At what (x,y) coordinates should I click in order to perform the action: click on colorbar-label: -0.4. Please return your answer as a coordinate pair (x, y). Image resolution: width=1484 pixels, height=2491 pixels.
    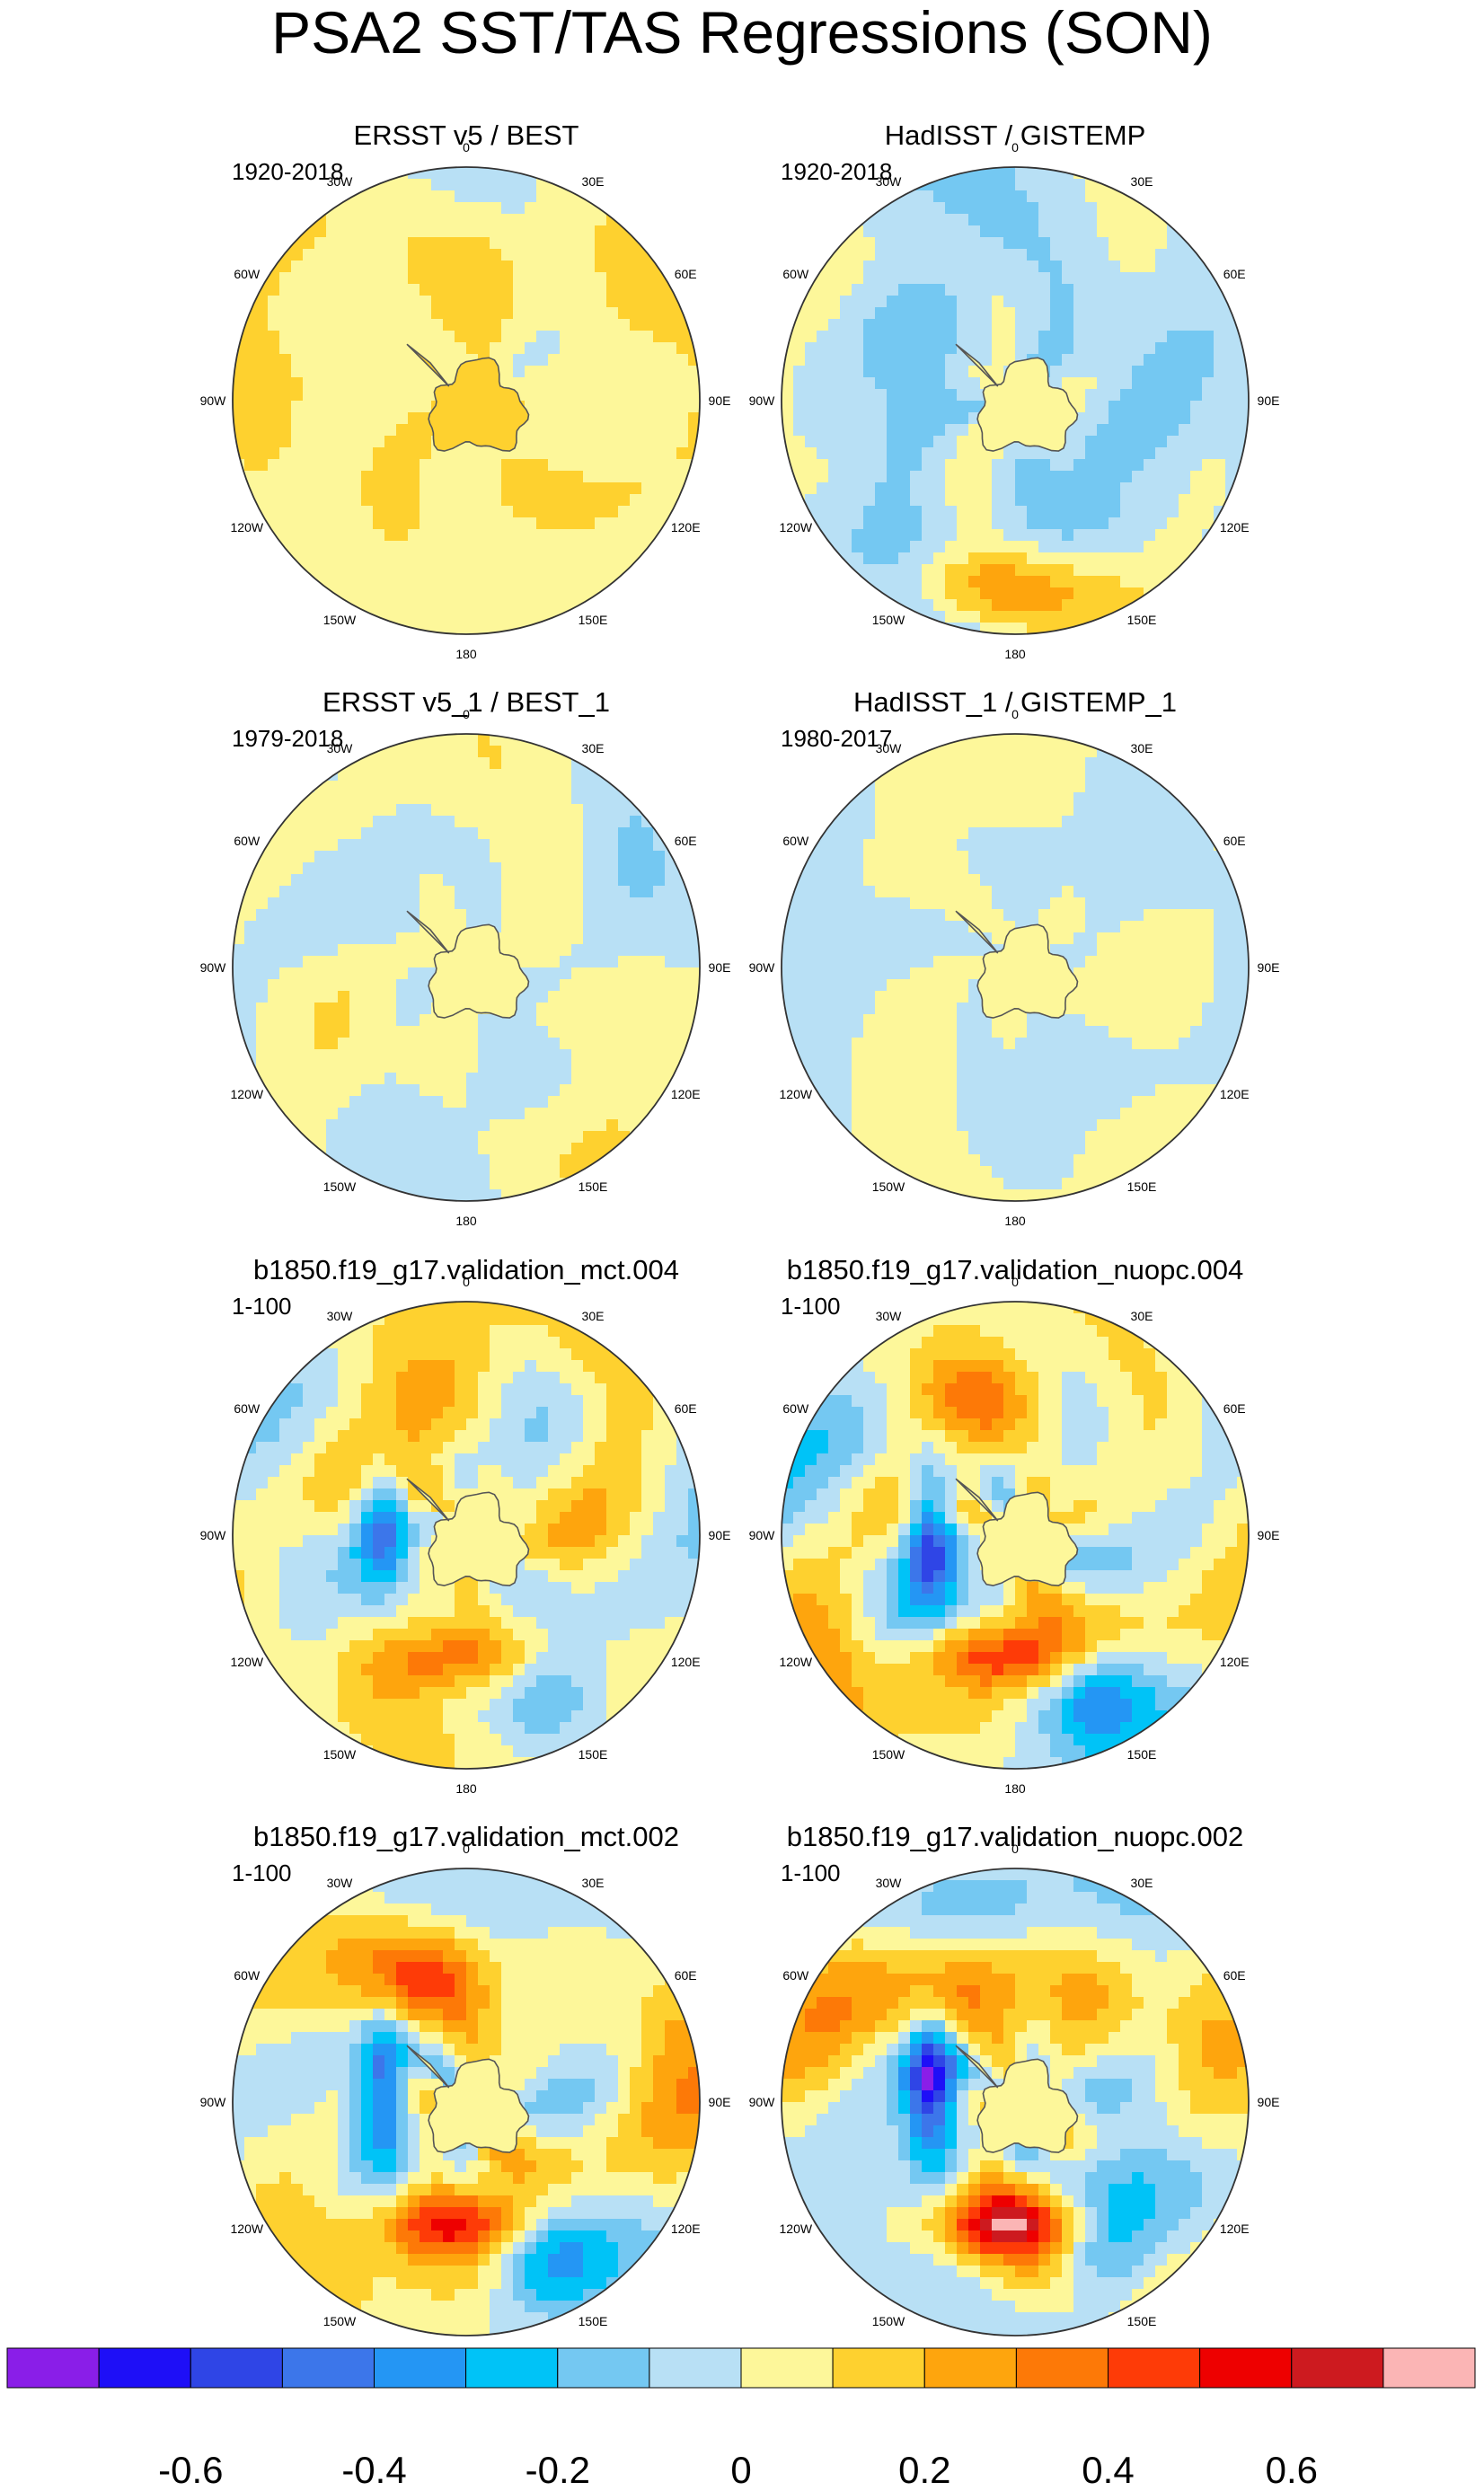
    Looking at the image, I should click on (373, 2470).